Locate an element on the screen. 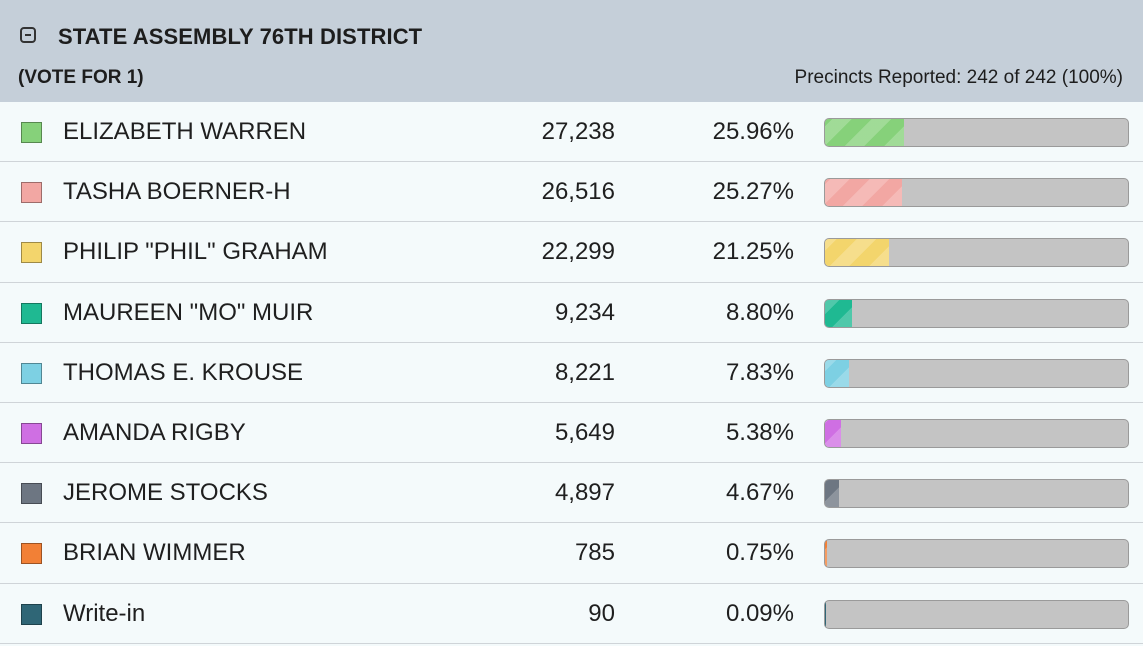 The image size is (1143, 646). candidate-votes: 90 is located at coordinates (601, 613).